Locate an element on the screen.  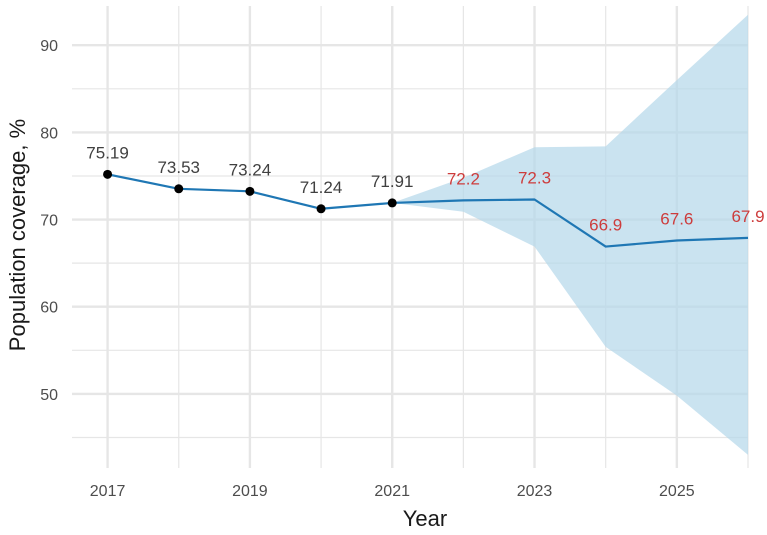
x-axis-title: Year is located at coordinates (425, 518).